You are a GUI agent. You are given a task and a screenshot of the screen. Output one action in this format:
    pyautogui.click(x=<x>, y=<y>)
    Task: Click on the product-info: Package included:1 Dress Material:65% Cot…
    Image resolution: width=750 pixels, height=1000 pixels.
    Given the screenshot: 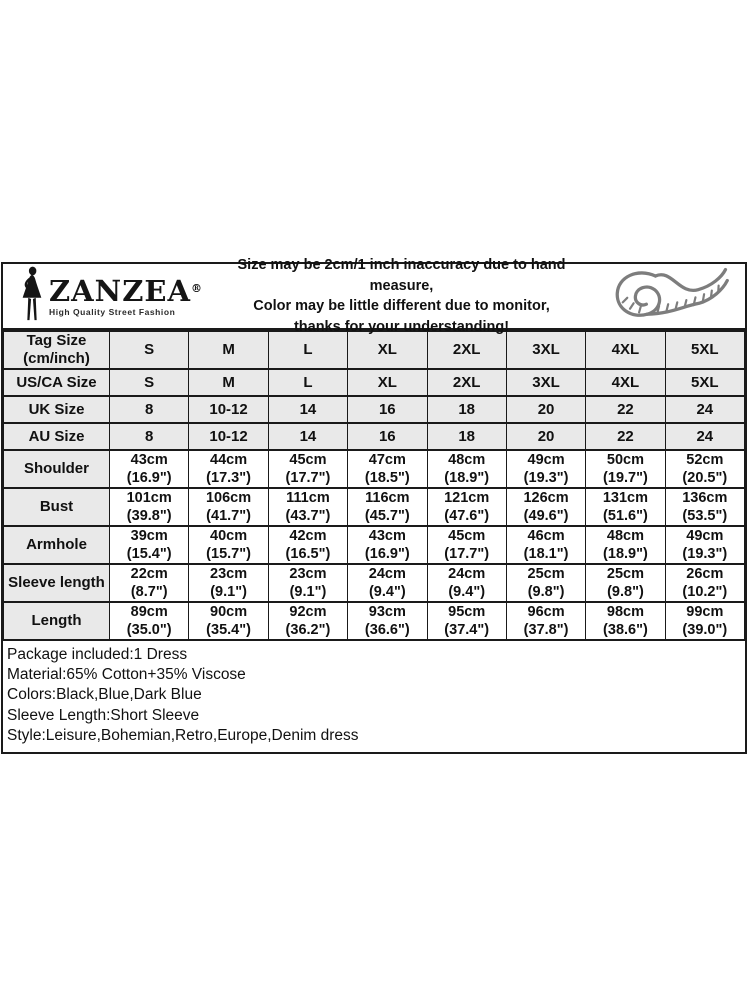 What is the action you would take?
    pyautogui.click(x=374, y=696)
    